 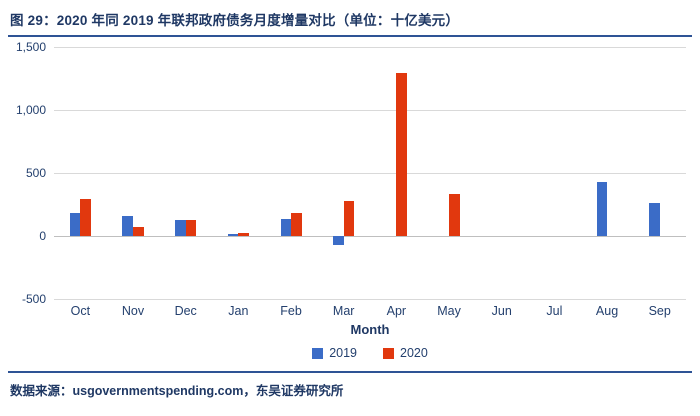 I want to click on data-source: 数据来源：usgovernmentspending.com，东吴证券研究所, so click(x=177, y=391).